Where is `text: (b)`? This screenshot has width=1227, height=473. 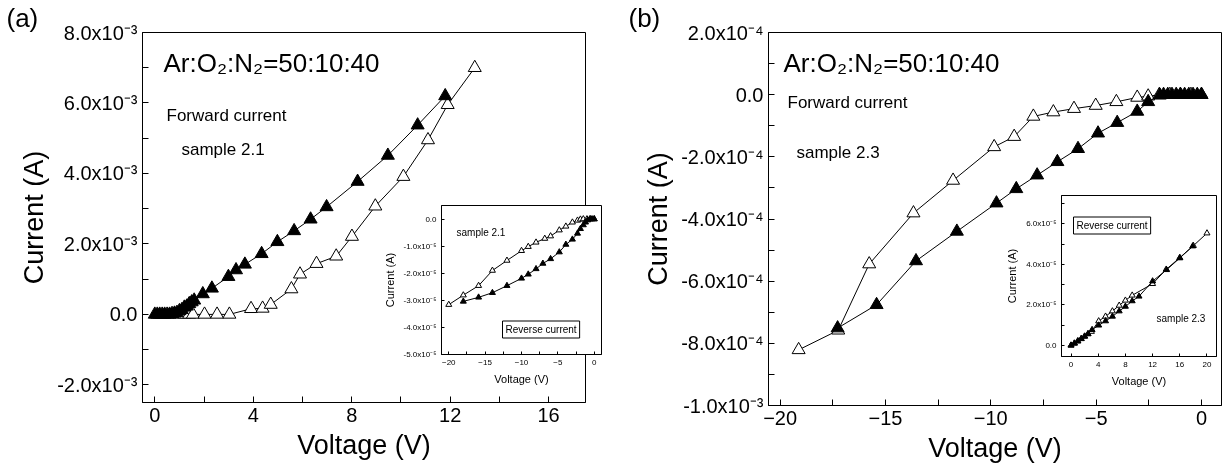 text: (b) is located at coordinates (644, 17).